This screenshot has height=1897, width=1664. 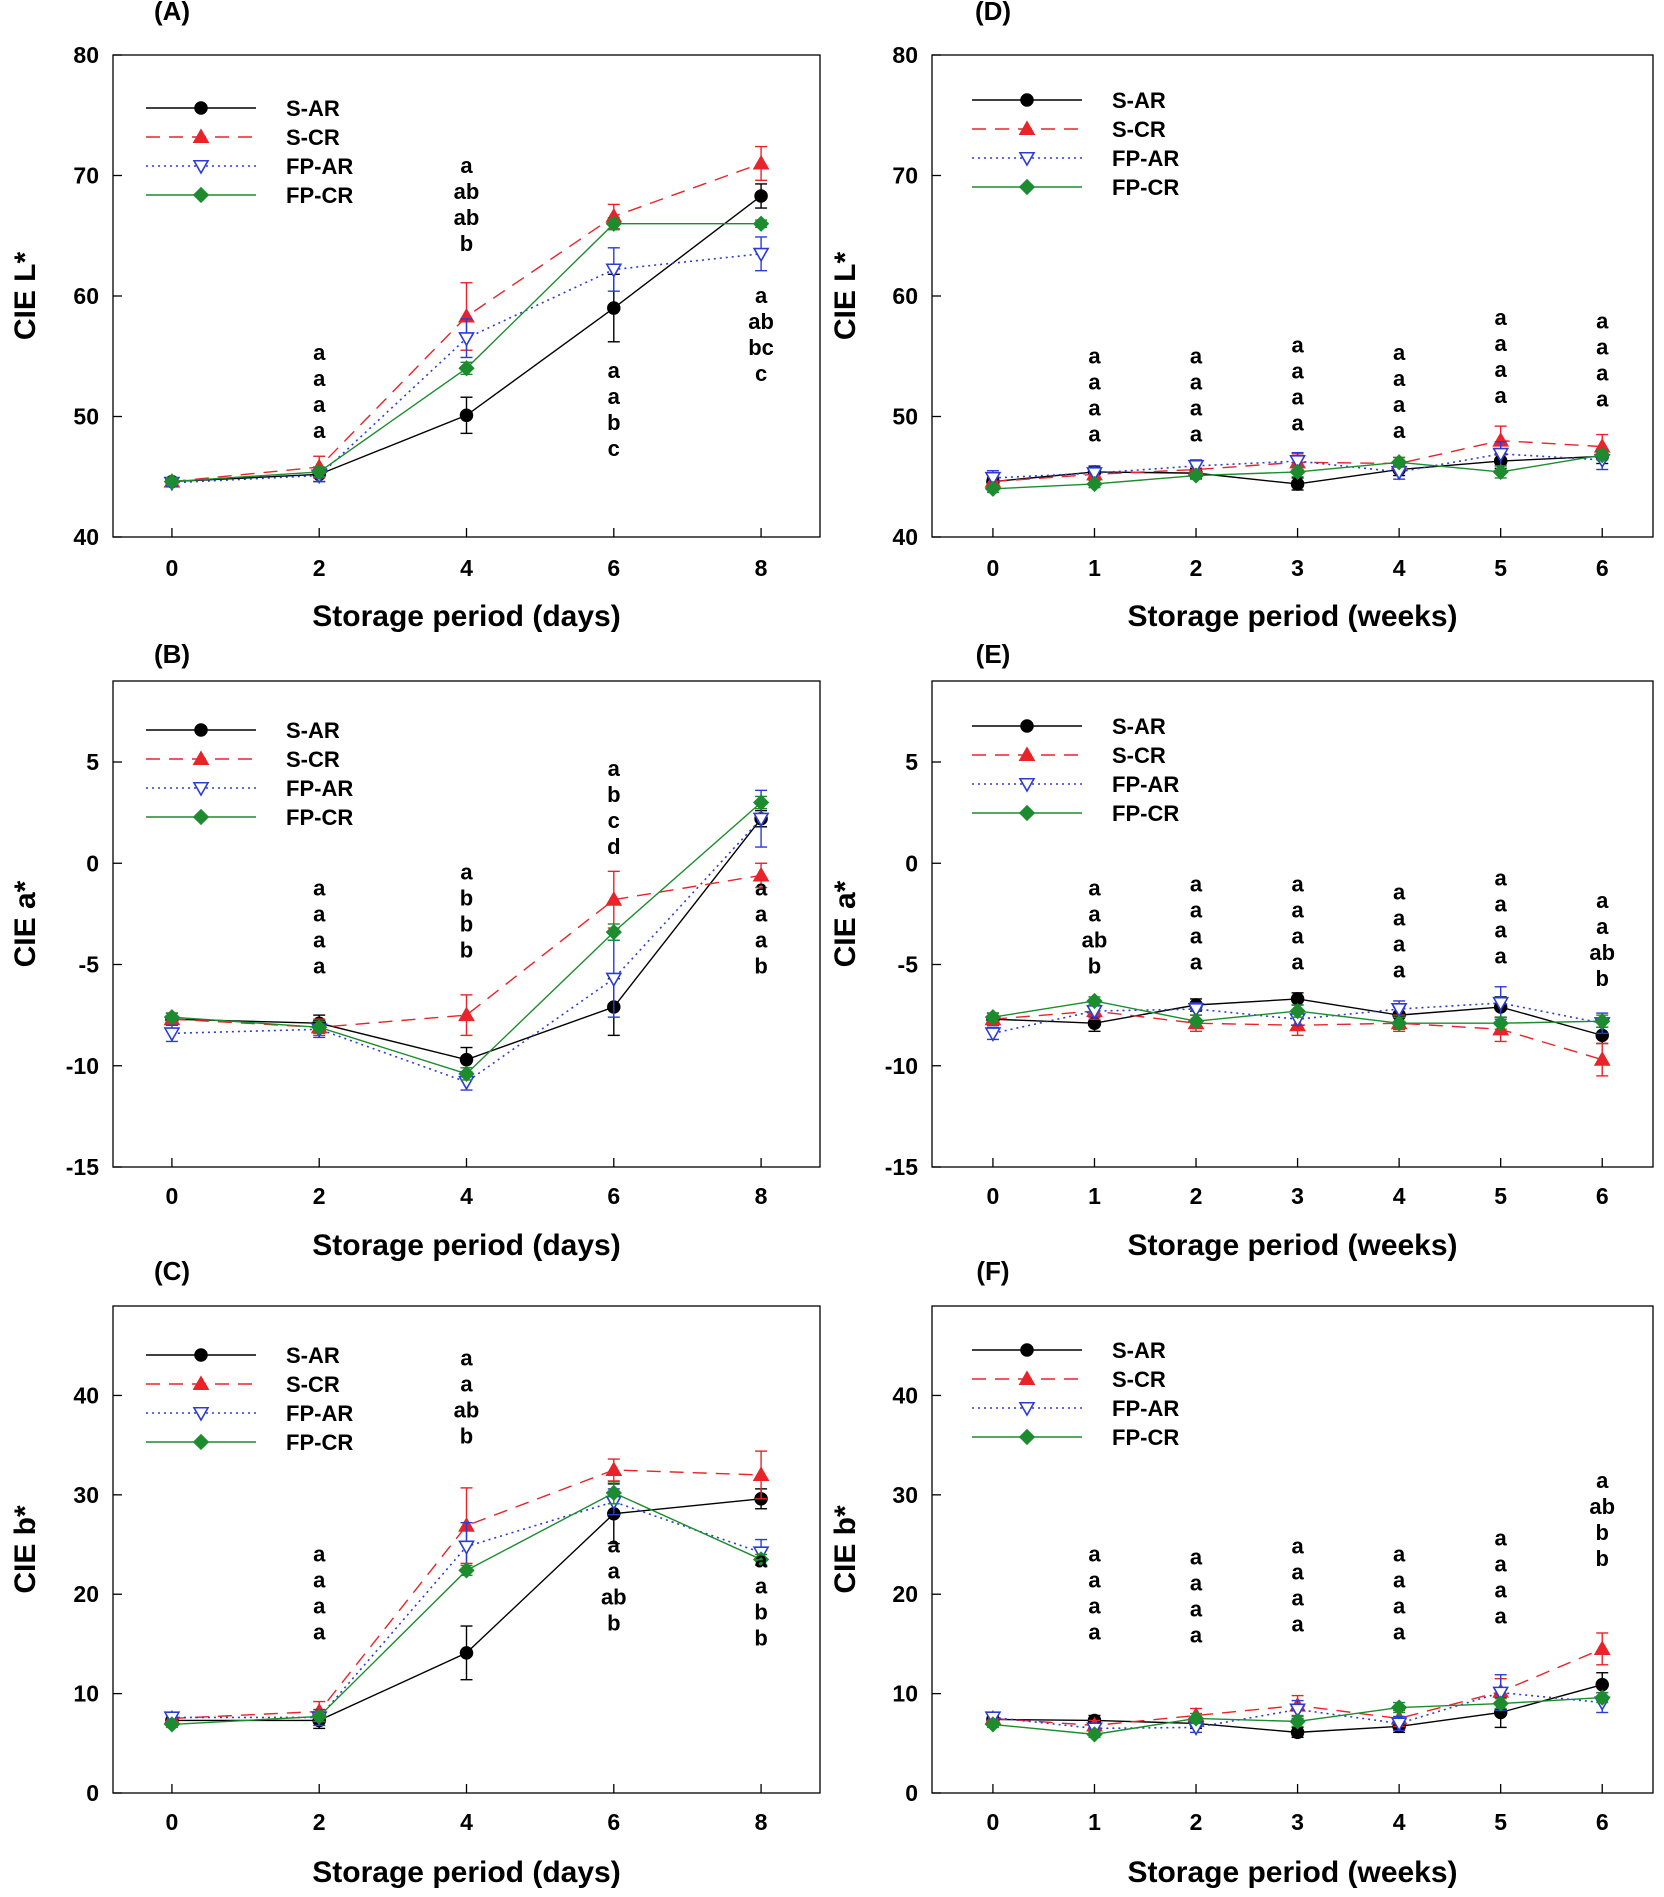 I want to click on legend: S-AR S-CR FP-AR FP-CR, so click(x=1075, y=770).